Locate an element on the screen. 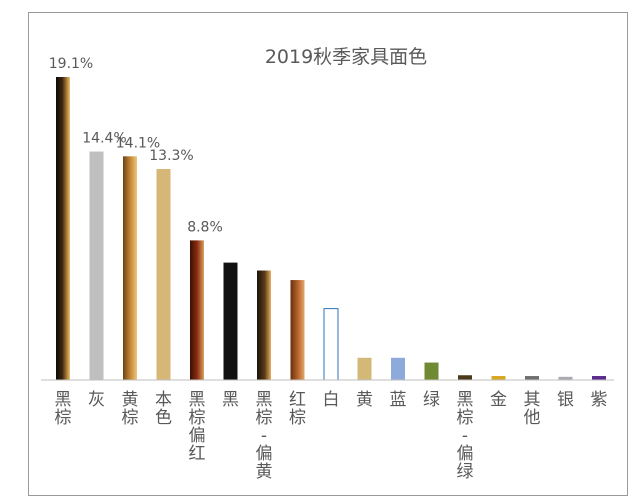 Image resolution: width=640 pixels, height=504 pixels. category-label-9: 黄 is located at coordinates (364, 400).